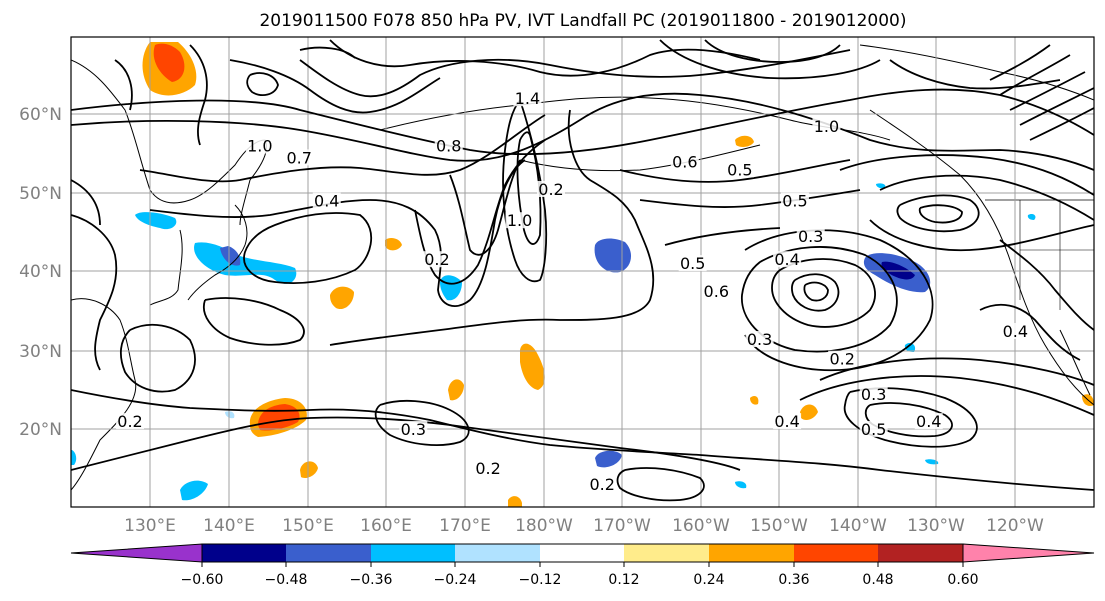  I want to click on coastline-japan, so click(217, 252).